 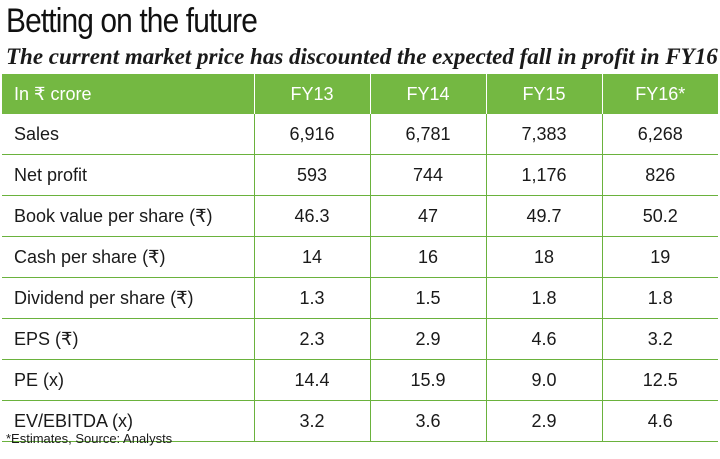 What do you see at coordinates (311, 257) in the screenshot?
I see `table-cell: 14` at bounding box center [311, 257].